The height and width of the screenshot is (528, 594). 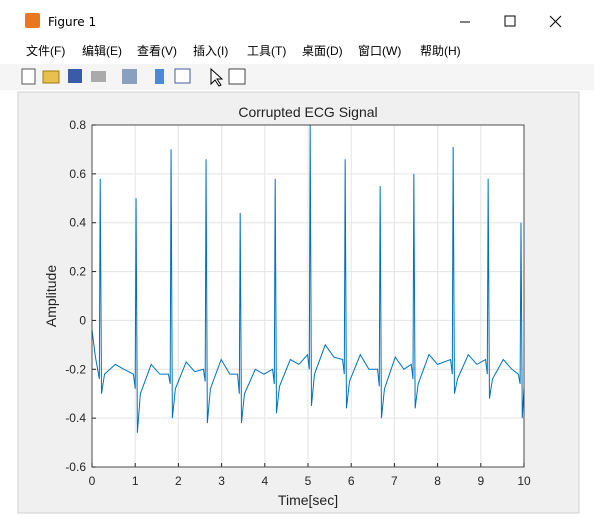 I want to click on link-icon, so click(x=129, y=76).